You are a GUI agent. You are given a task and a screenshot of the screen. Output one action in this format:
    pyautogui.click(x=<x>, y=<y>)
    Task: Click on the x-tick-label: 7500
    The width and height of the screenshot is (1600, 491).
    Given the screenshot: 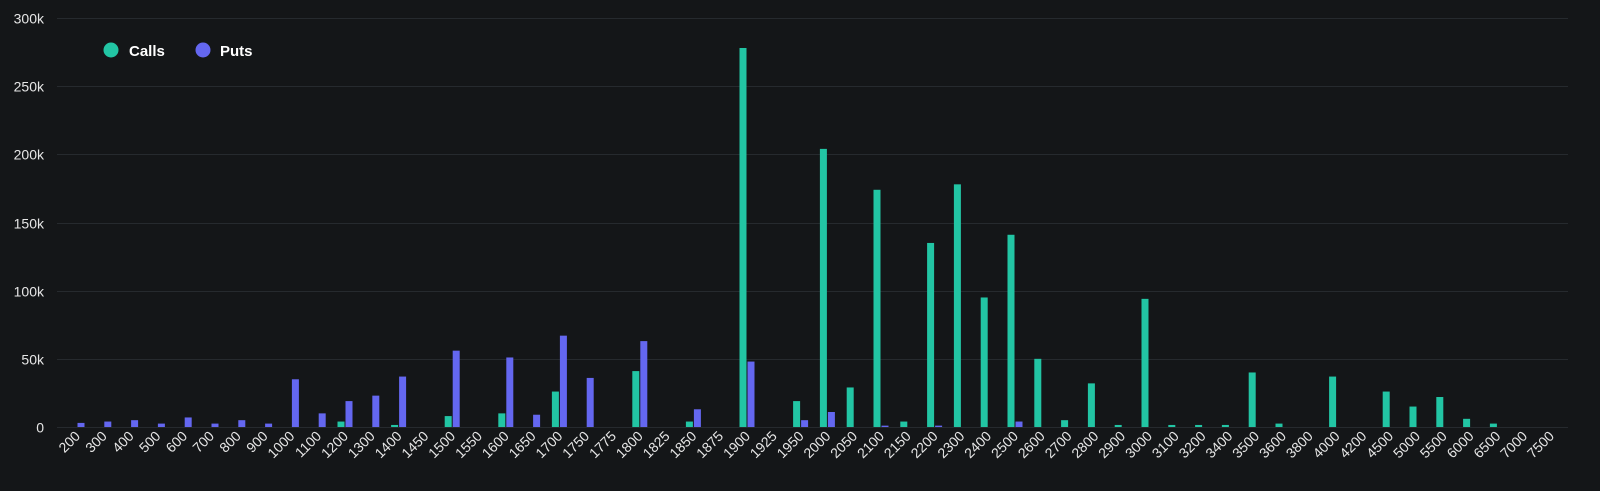 What is the action you would take?
    pyautogui.click(x=1540, y=444)
    